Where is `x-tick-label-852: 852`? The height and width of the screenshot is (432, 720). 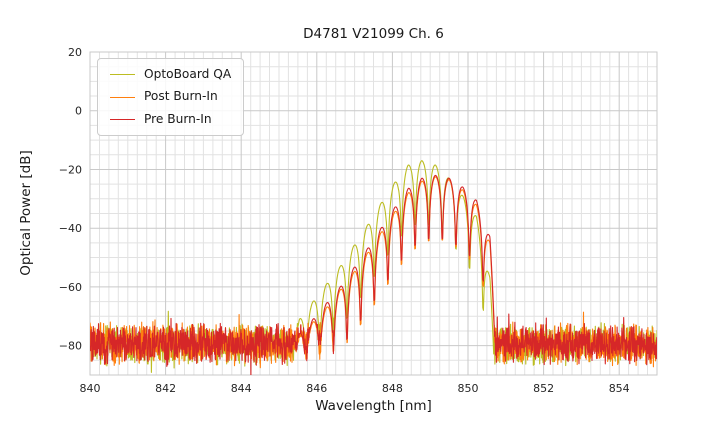
x-tick-label-852: 852 is located at coordinates (543, 388).